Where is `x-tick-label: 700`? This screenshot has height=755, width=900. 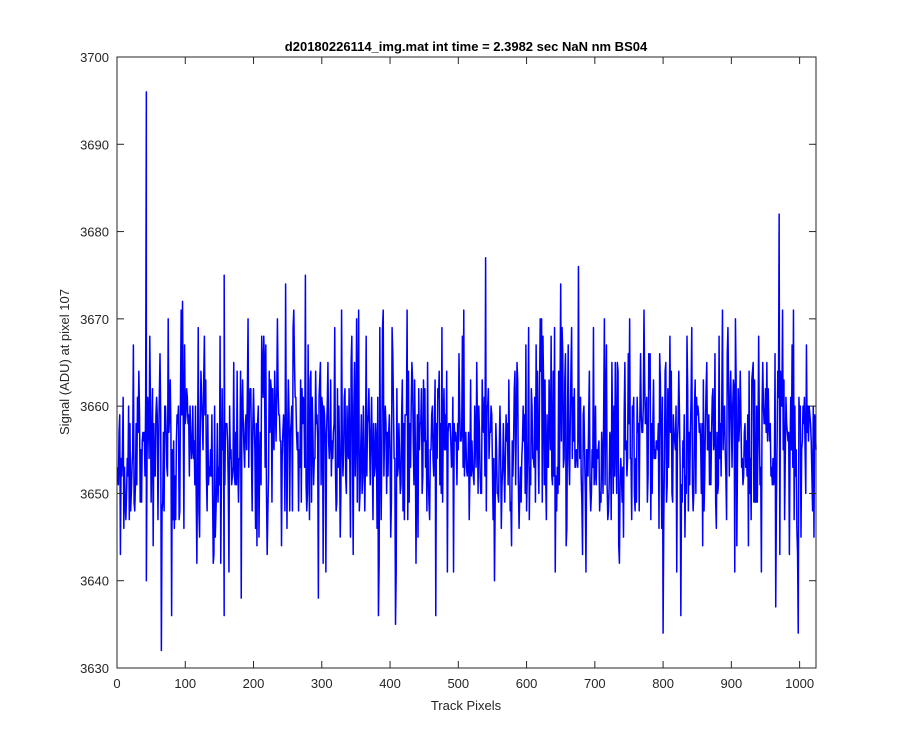
x-tick-label: 700 is located at coordinates (595, 683).